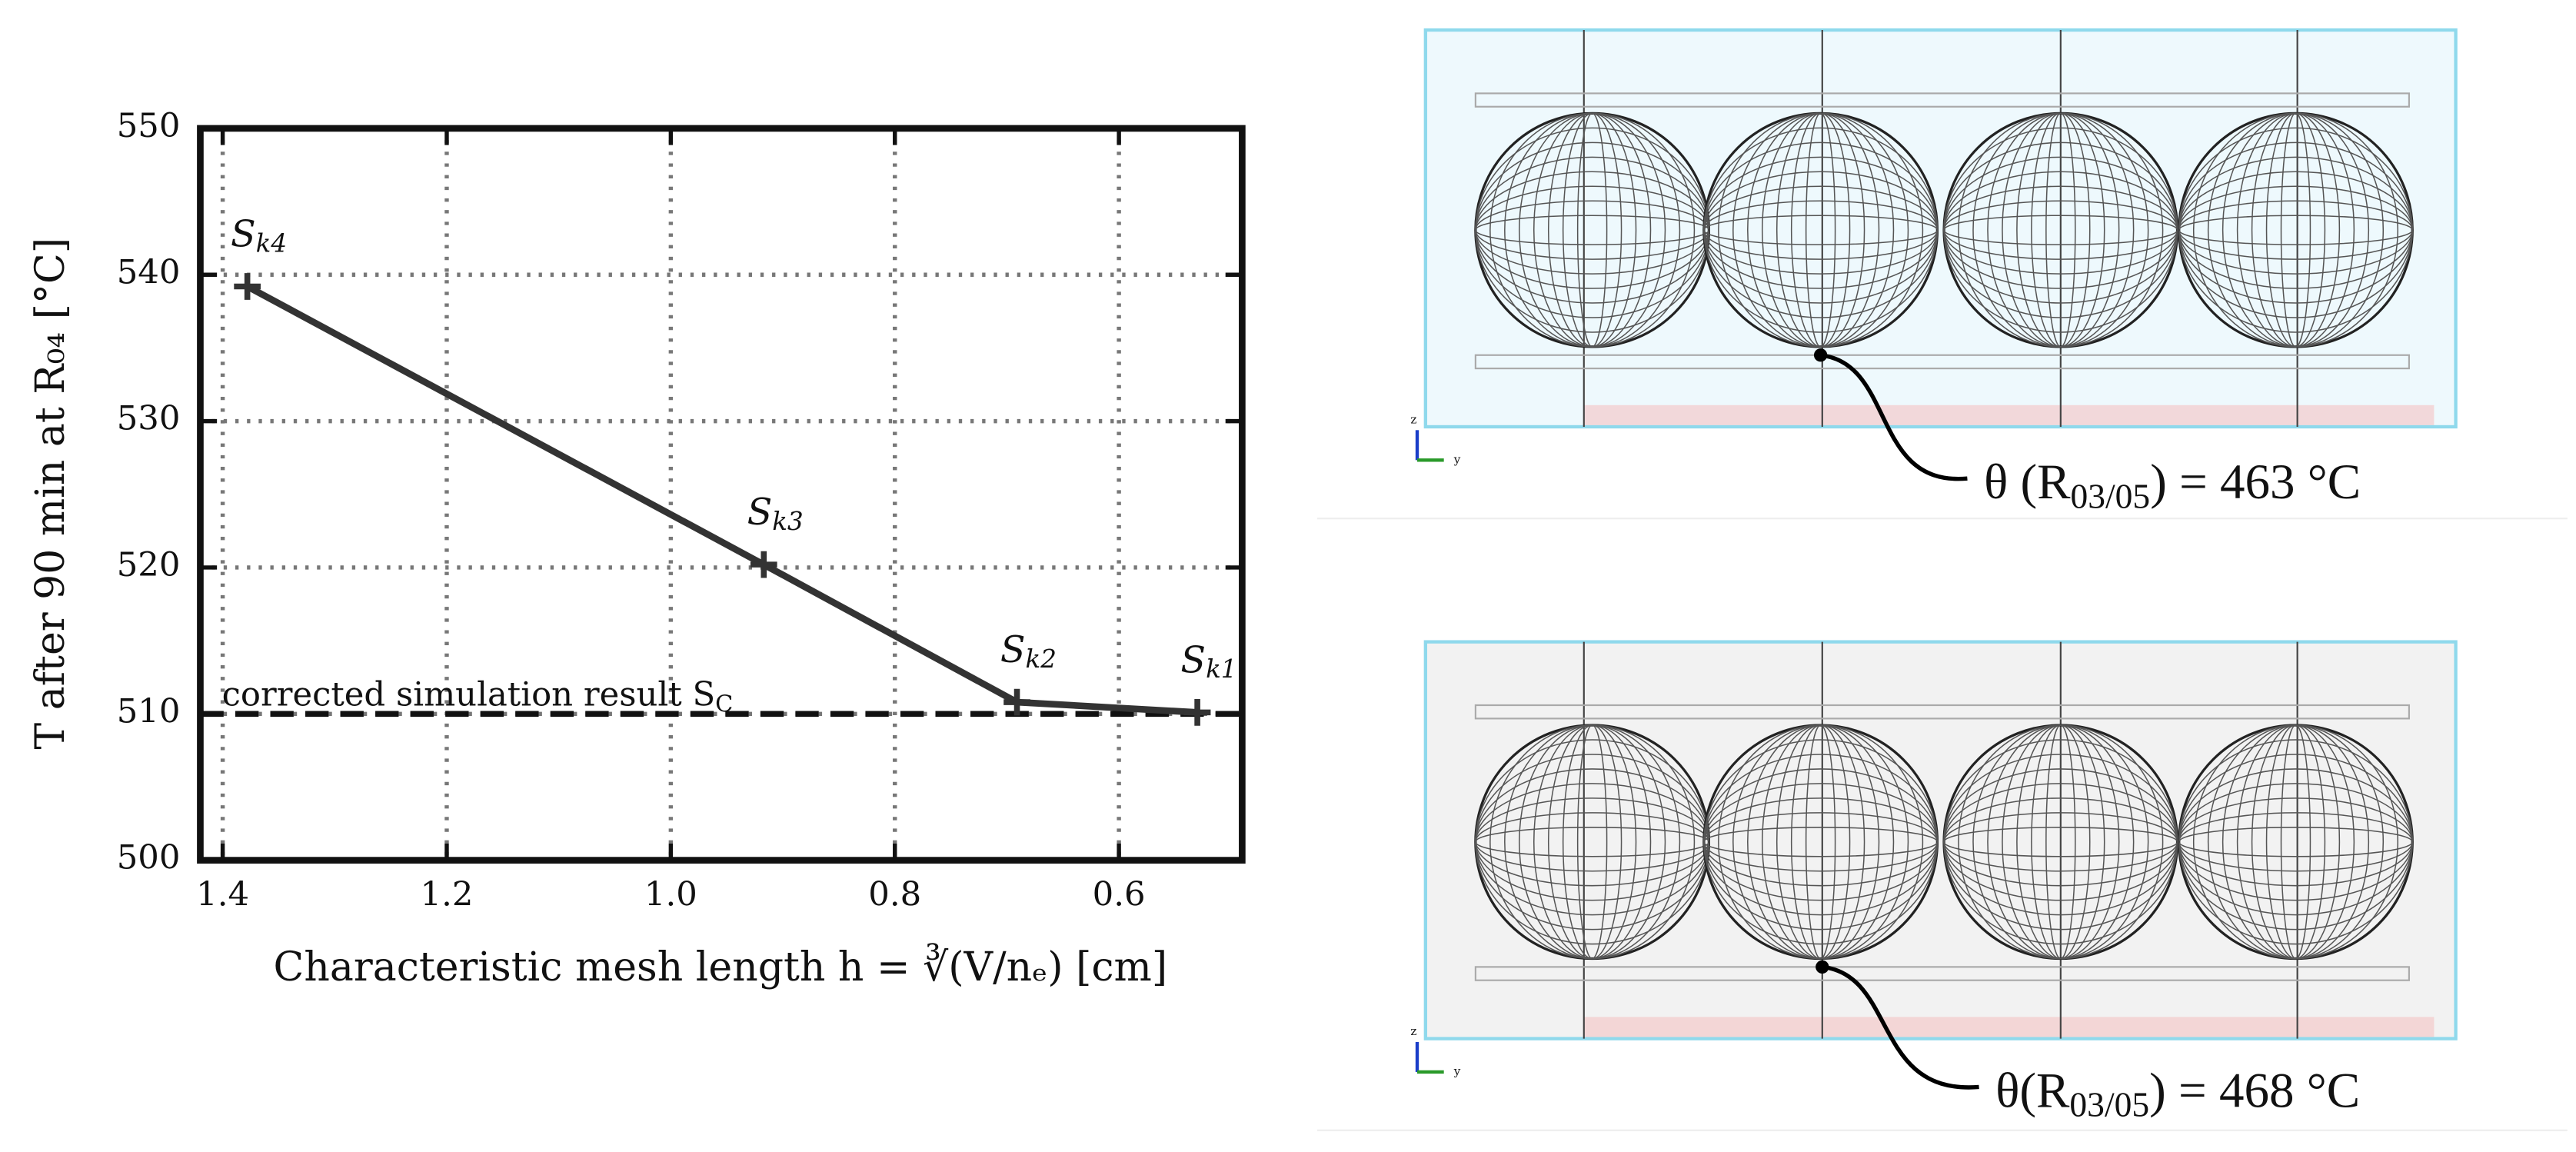  Describe the element at coordinates (1041, 658) in the screenshot. I see `point-label-sub: k2` at that location.